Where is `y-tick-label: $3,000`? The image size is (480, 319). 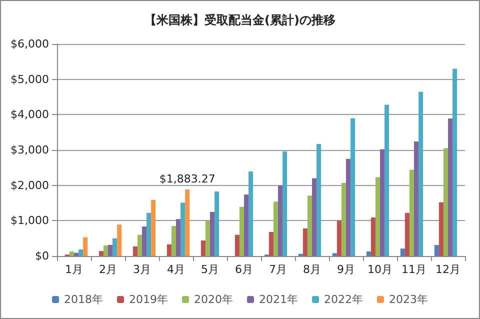
y-tick-label: $3,000 is located at coordinates (29, 150).